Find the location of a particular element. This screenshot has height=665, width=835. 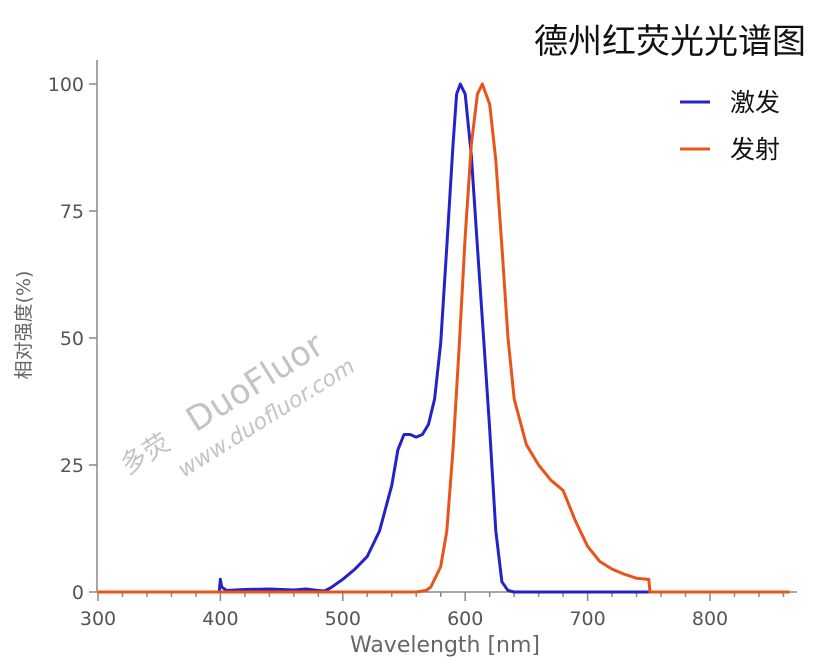

y-tick-label: 0 is located at coordinates (78, 593).